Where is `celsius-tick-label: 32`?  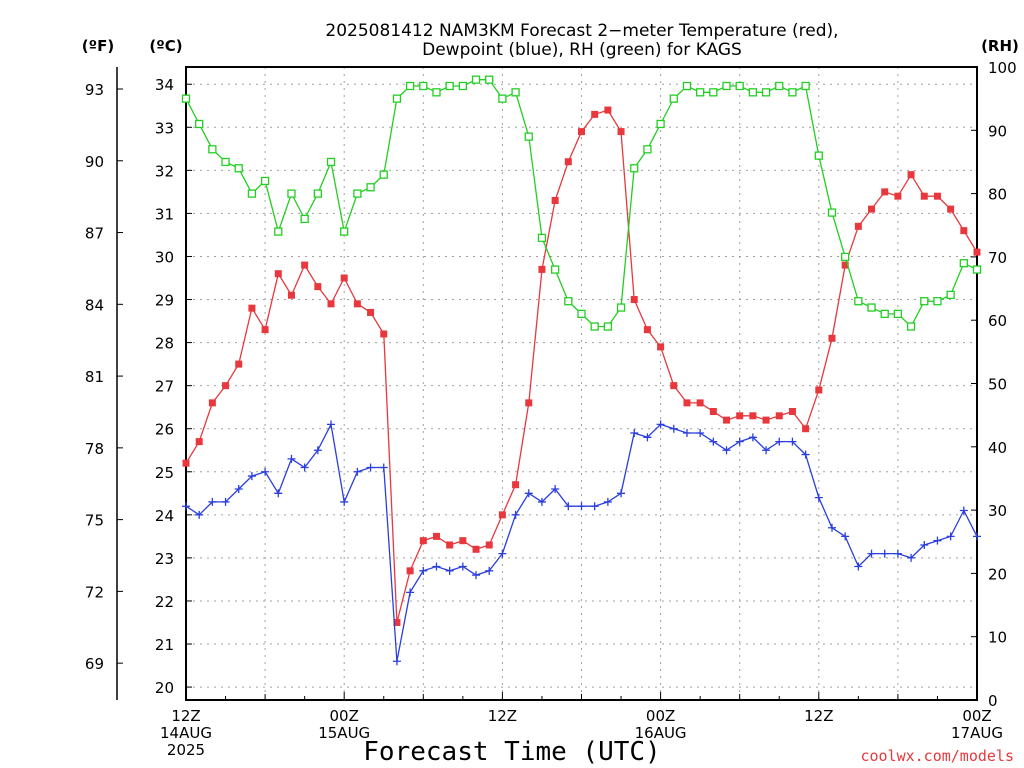
celsius-tick-label: 32 is located at coordinates (164, 171).